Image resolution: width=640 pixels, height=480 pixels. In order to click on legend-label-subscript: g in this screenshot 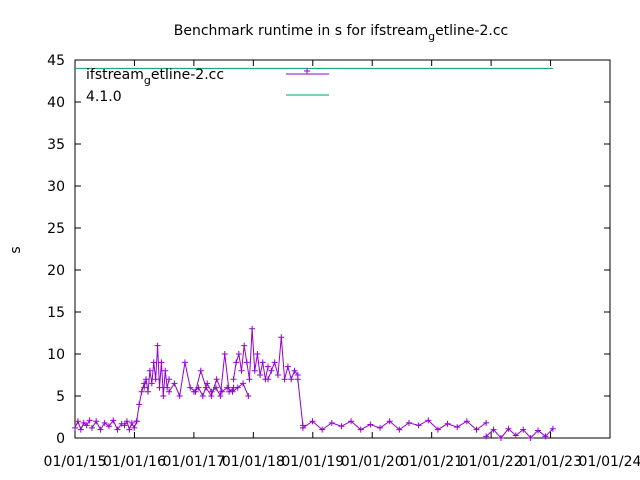, I will do `click(147, 80)`.